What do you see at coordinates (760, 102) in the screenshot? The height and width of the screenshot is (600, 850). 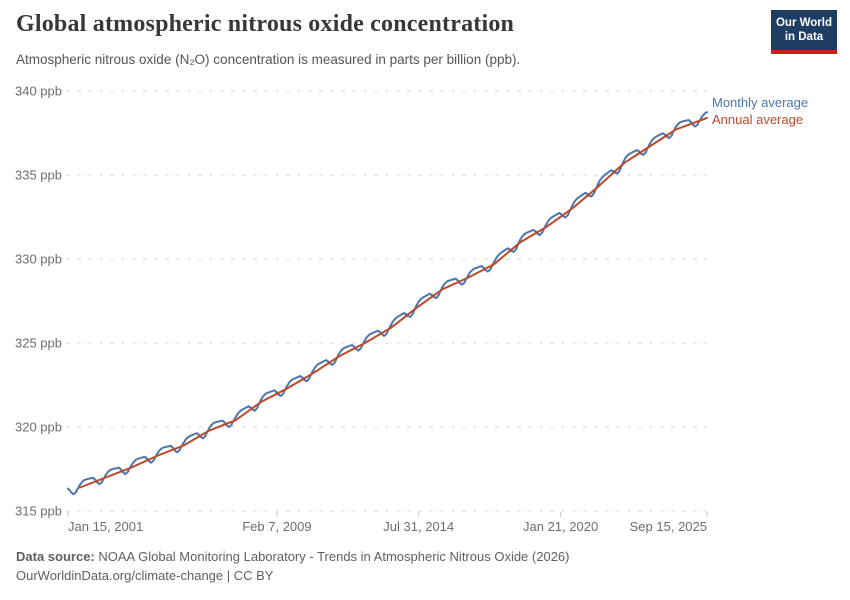 I see `legend-label-monthly-average: Monthly average` at bounding box center [760, 102].